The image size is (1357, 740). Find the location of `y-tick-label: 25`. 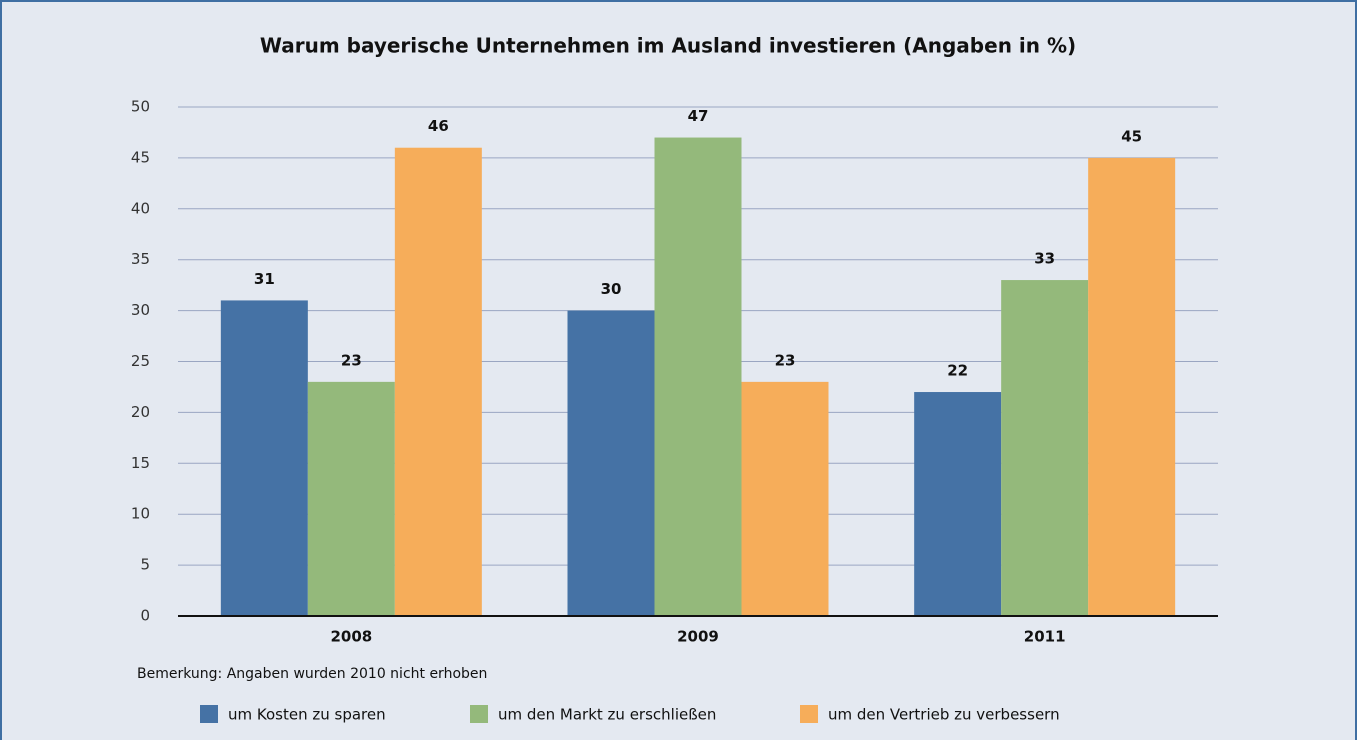

y-tick-label: 25 is located at coordinates (140, 361).